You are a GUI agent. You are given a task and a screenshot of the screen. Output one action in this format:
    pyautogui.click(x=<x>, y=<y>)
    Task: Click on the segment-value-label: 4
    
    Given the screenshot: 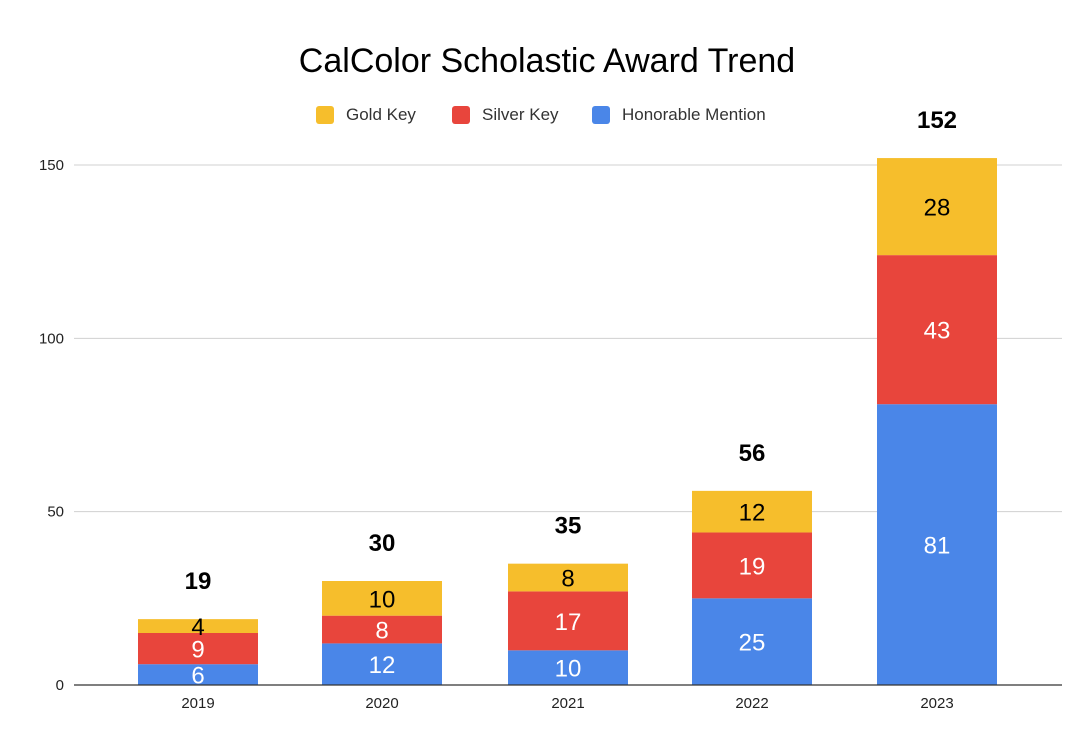 What is the action you would take?
    pyautogui.click(x=197, y=627)
    